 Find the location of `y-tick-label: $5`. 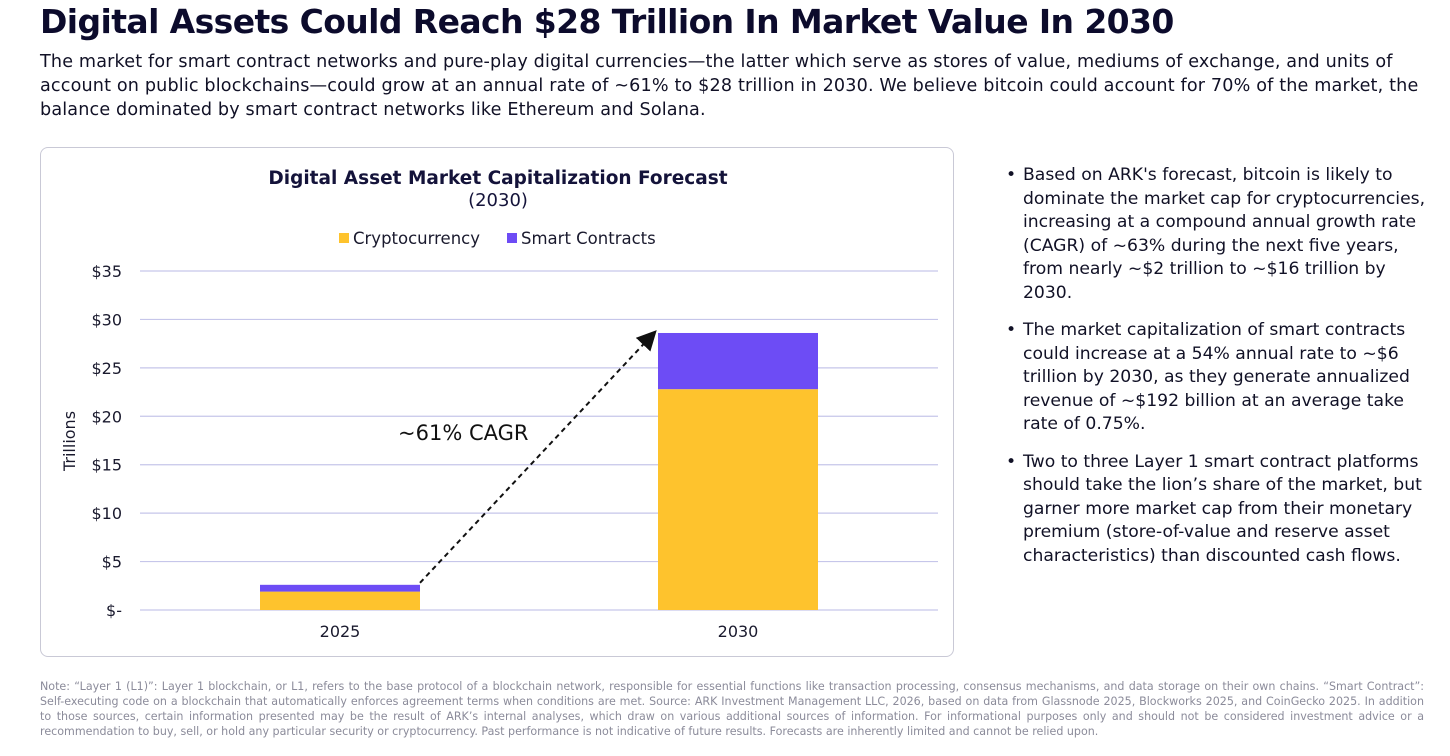

y-tick-label: $5 is located at coordinates (112, 562).